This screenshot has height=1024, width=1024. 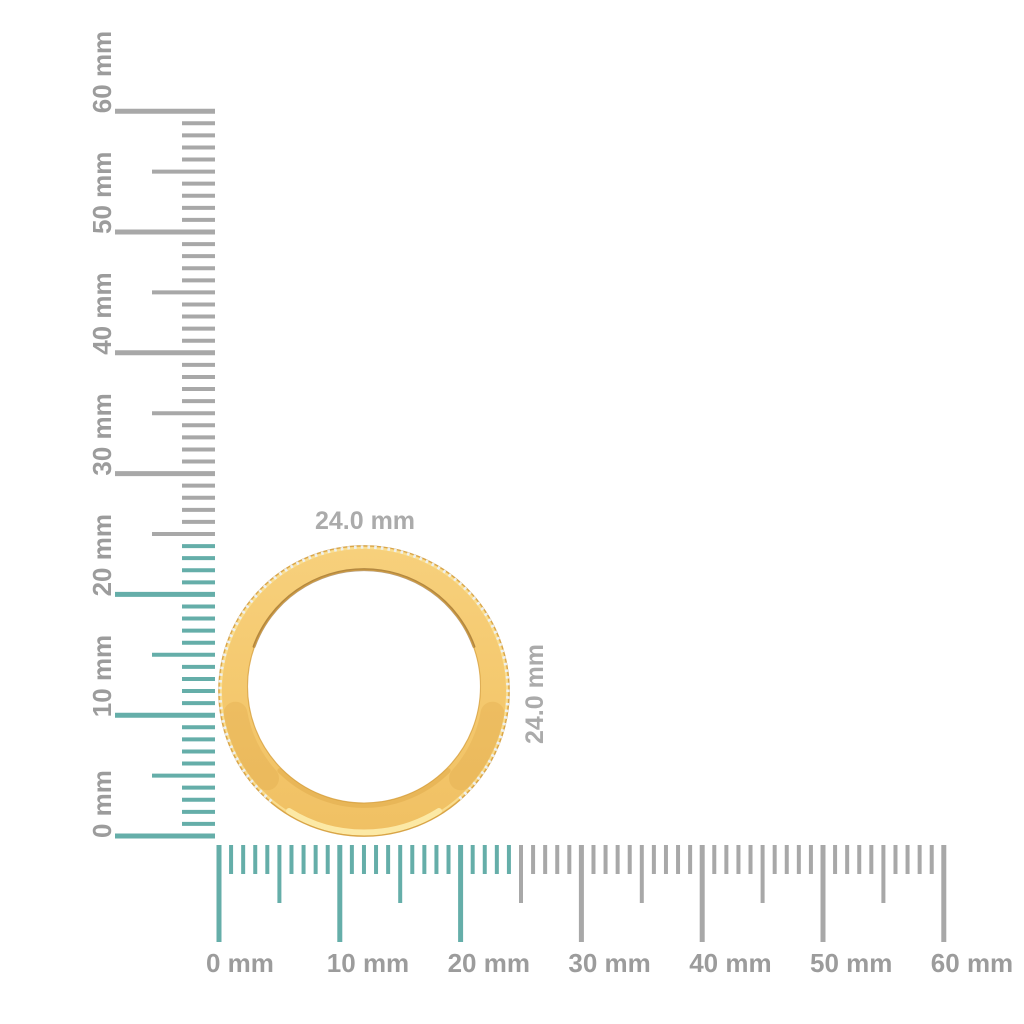 I want to click on h-ruler-label-60mm: 60 mm, so click(x=972, y=963).